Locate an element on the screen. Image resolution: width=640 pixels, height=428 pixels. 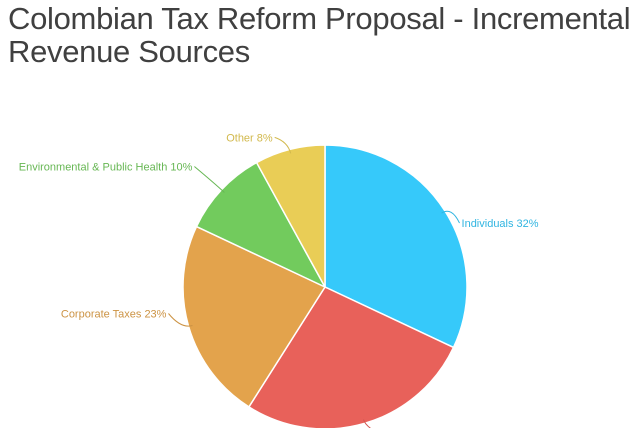
label-individuals: Individuals 32% is located at coordinates (500, 224).